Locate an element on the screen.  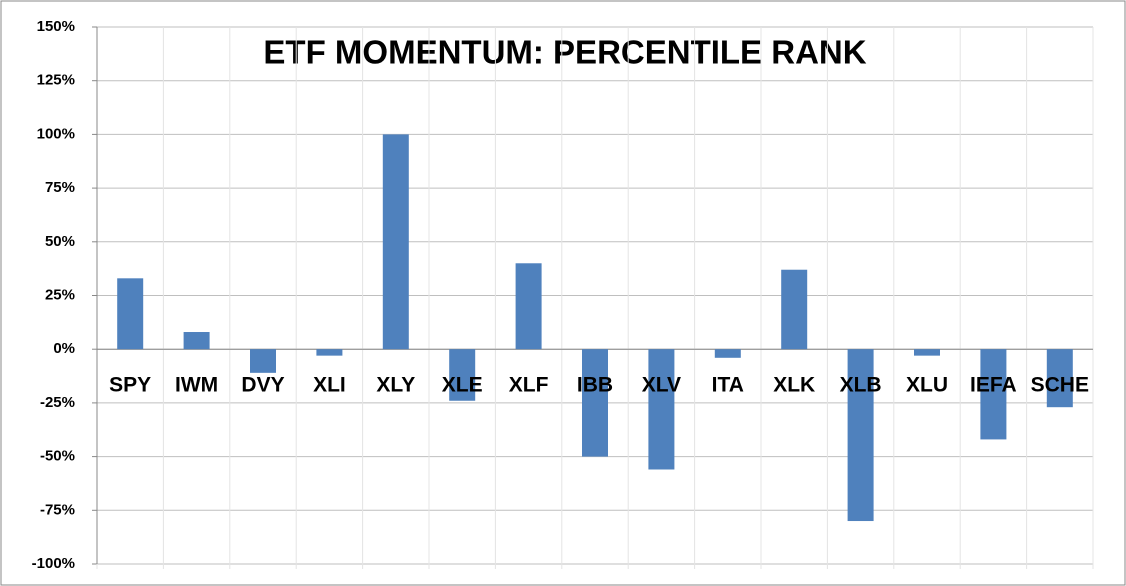
x-tick-label: XLV is located at coordinates (661, 385).